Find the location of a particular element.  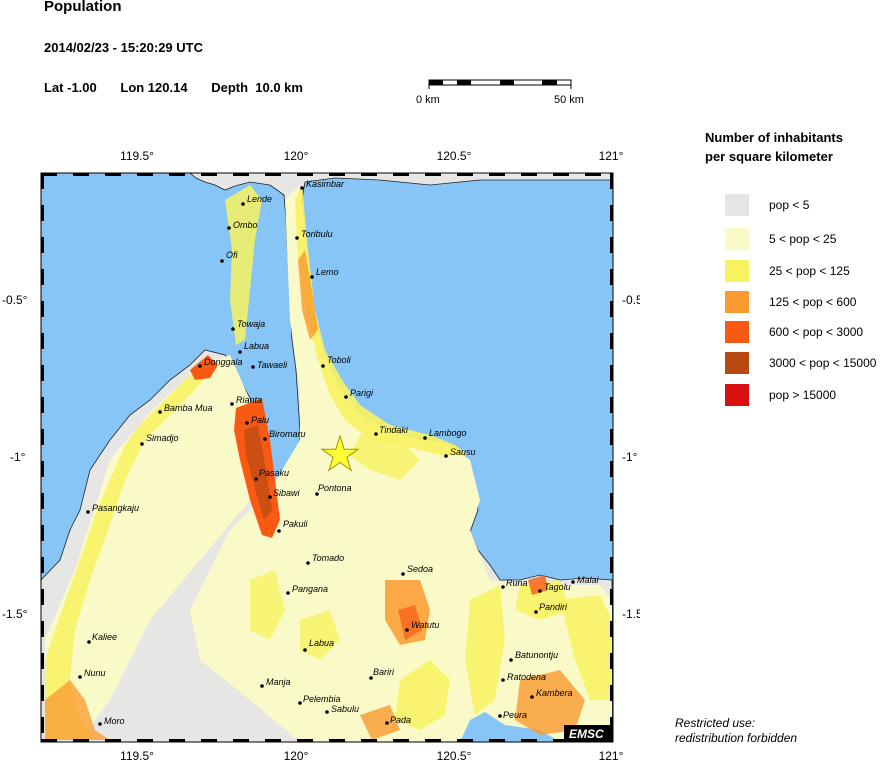

town-marker: Lende is located at coordinates (256, 200).